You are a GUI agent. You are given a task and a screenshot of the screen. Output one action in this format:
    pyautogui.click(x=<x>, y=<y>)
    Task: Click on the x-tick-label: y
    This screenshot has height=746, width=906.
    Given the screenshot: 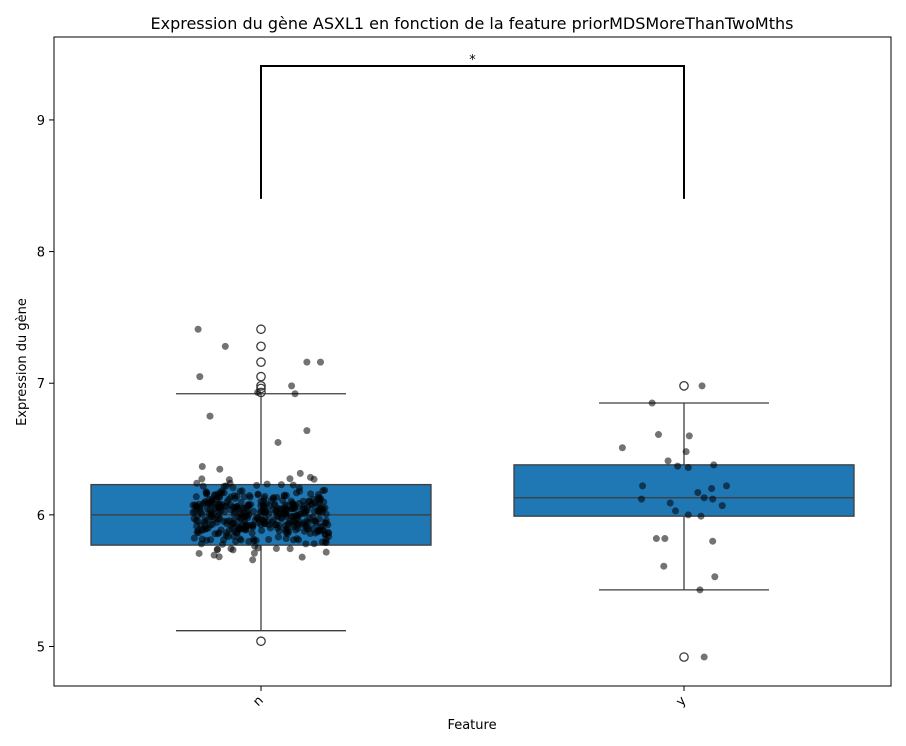 What is the action you would take?
    pyautogui.click(x=681, y=701)
    